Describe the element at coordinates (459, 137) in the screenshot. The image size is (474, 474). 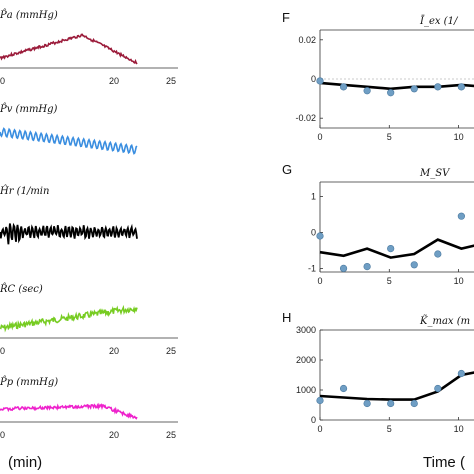
I see `panel-f-xtick-label: 10` at that location.